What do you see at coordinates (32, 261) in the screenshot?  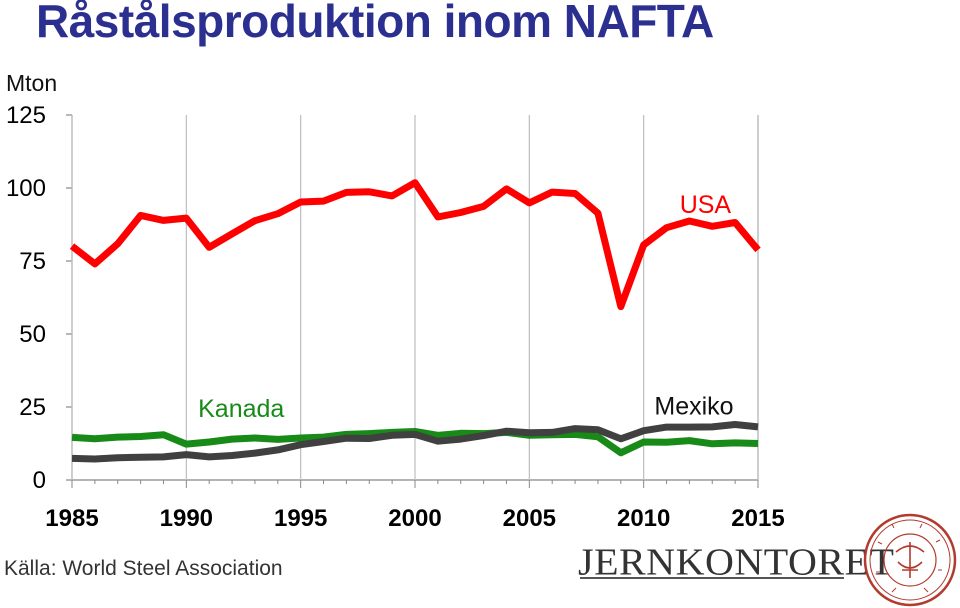 I see `y-tick-label: 75` at bounding box center [32, 261].